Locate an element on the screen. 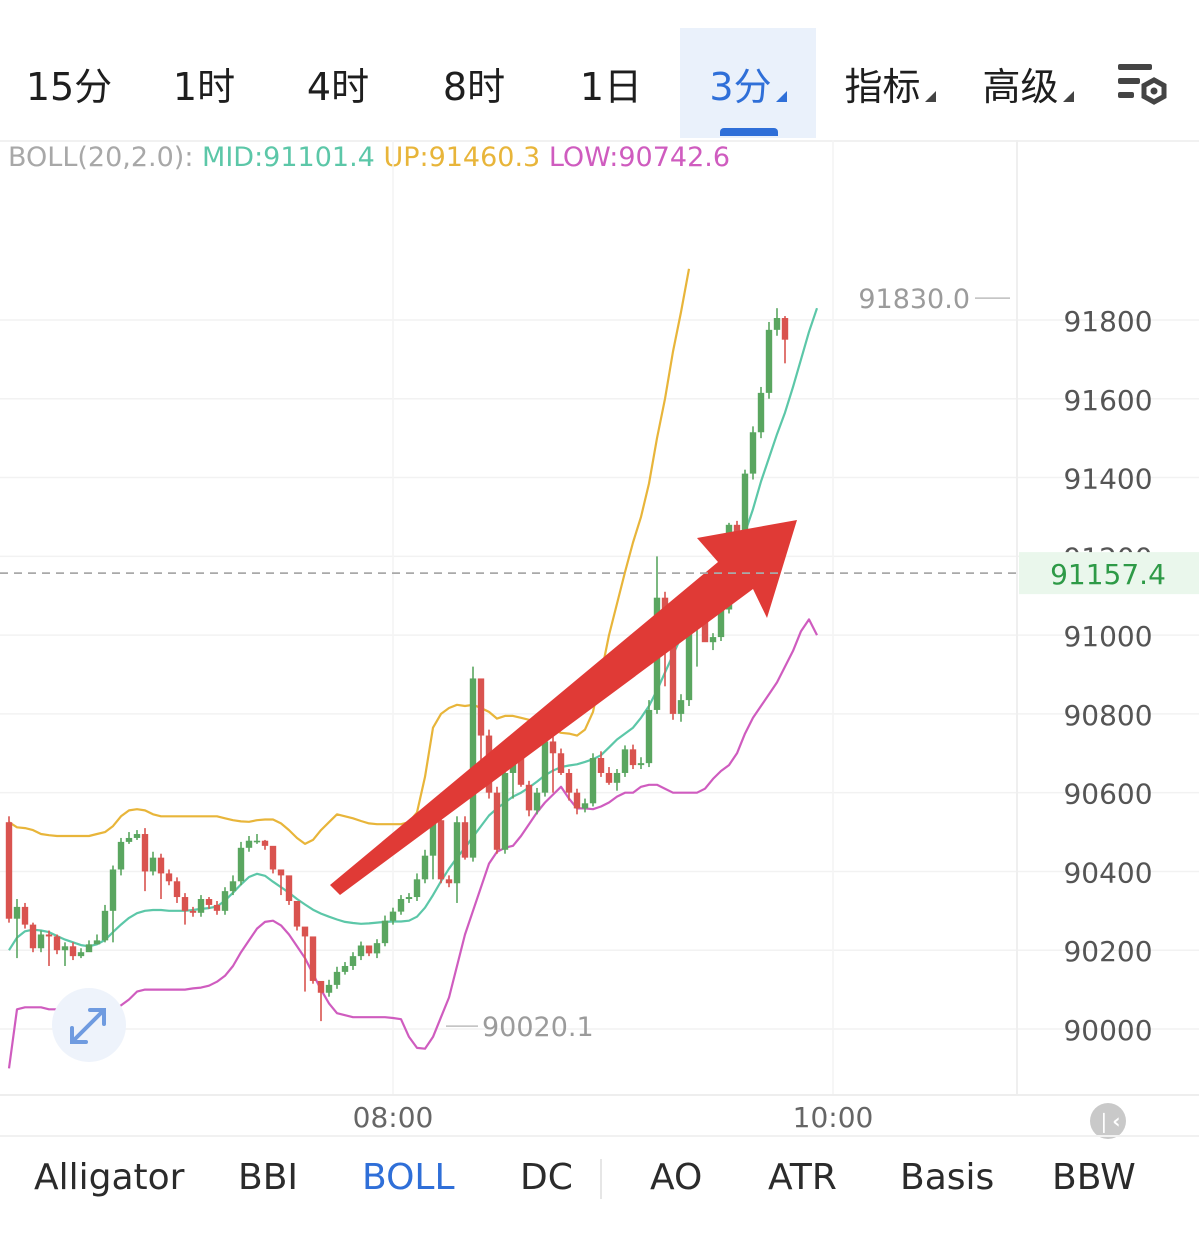  tab-1d: 1日 is located at coordinates (611, 83).